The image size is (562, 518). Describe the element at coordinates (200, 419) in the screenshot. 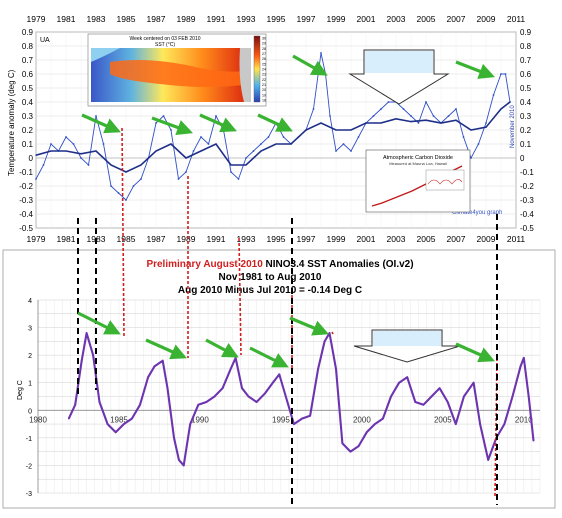

I see `bottom-x-tick-label: 1990` at that location.